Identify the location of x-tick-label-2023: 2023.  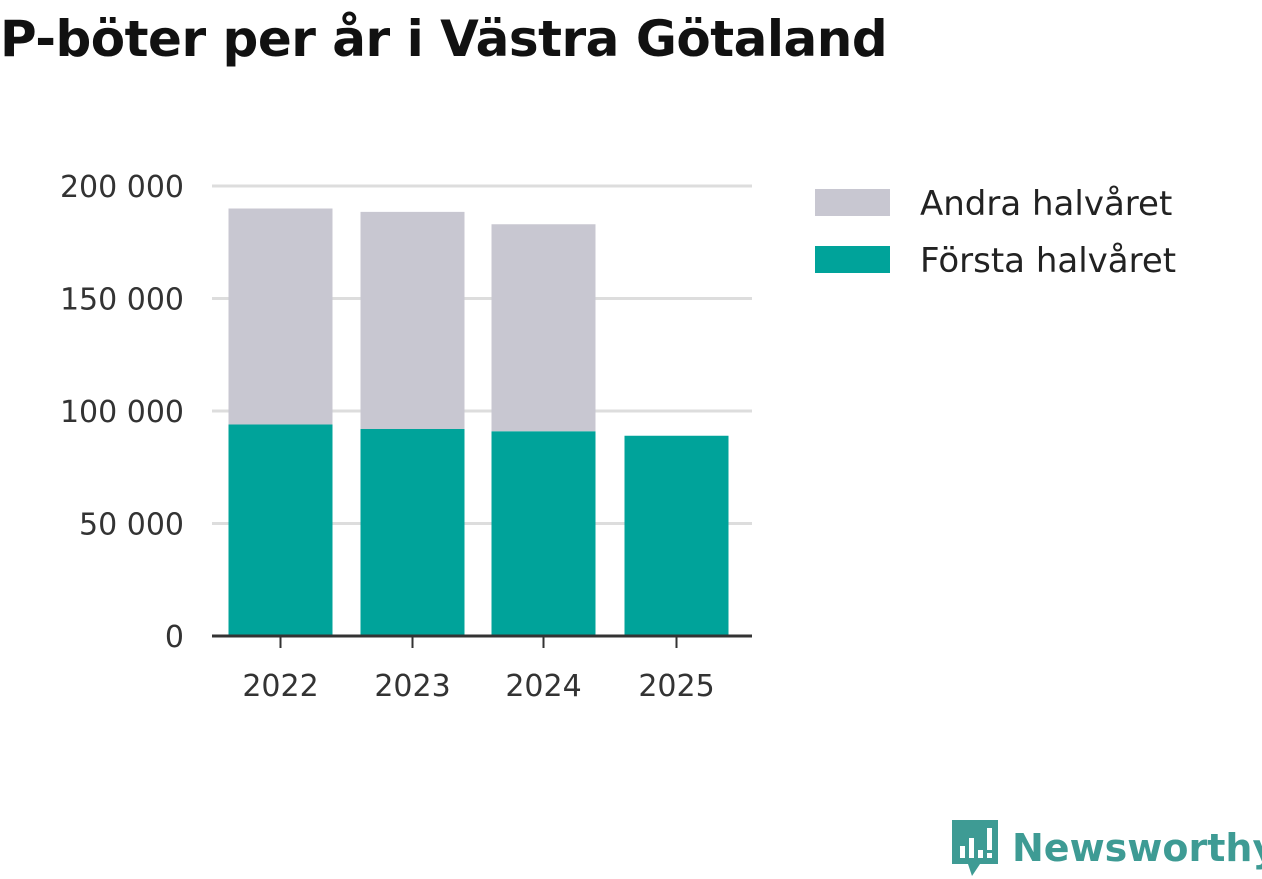
(412, 686).